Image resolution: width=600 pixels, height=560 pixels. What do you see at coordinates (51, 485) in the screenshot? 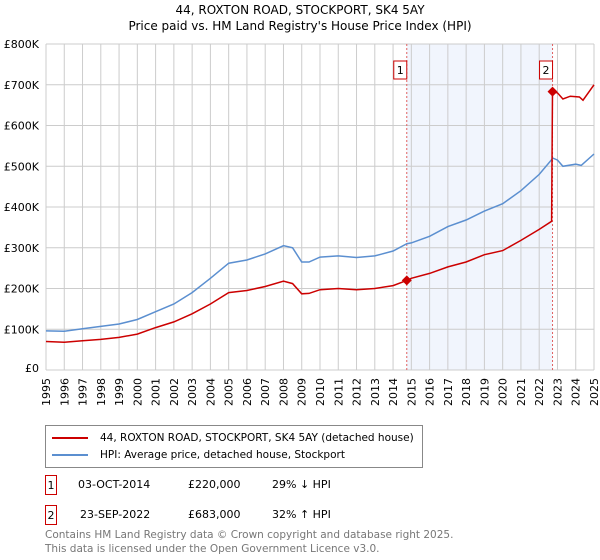
I see `sale-marker-badge: 1` at bounding box center [51, 485].